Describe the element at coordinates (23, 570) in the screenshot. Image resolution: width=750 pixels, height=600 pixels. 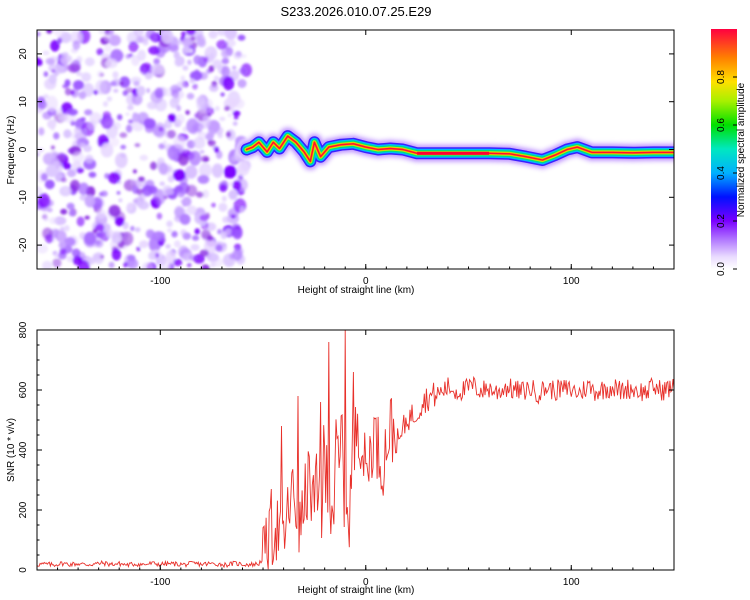
I see `y-tick-label: 0` at that location.